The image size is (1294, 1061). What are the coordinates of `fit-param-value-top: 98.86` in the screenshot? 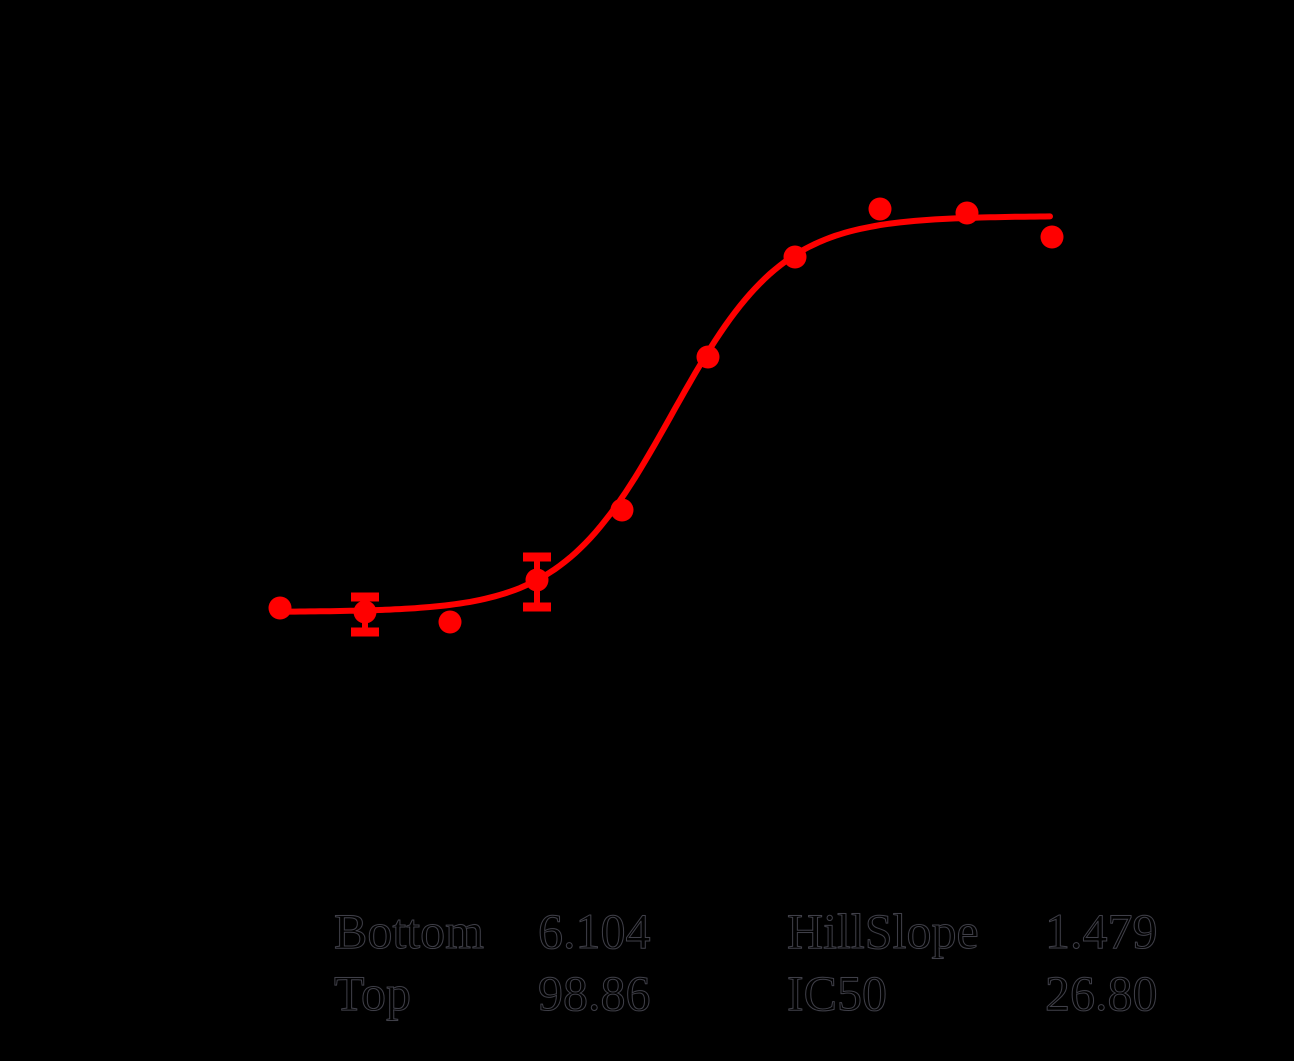 It's located at (594, 993).